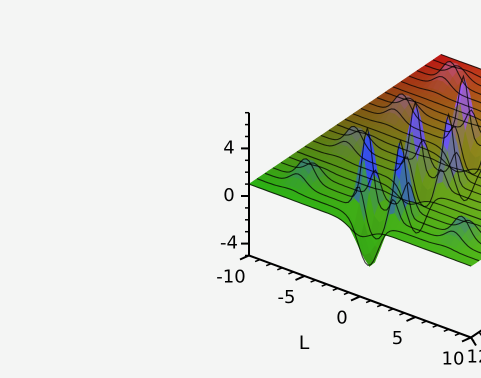  Describe the element at coordinates (304, 343) in the screenshot. I see `l-axis-title: L` at that location.